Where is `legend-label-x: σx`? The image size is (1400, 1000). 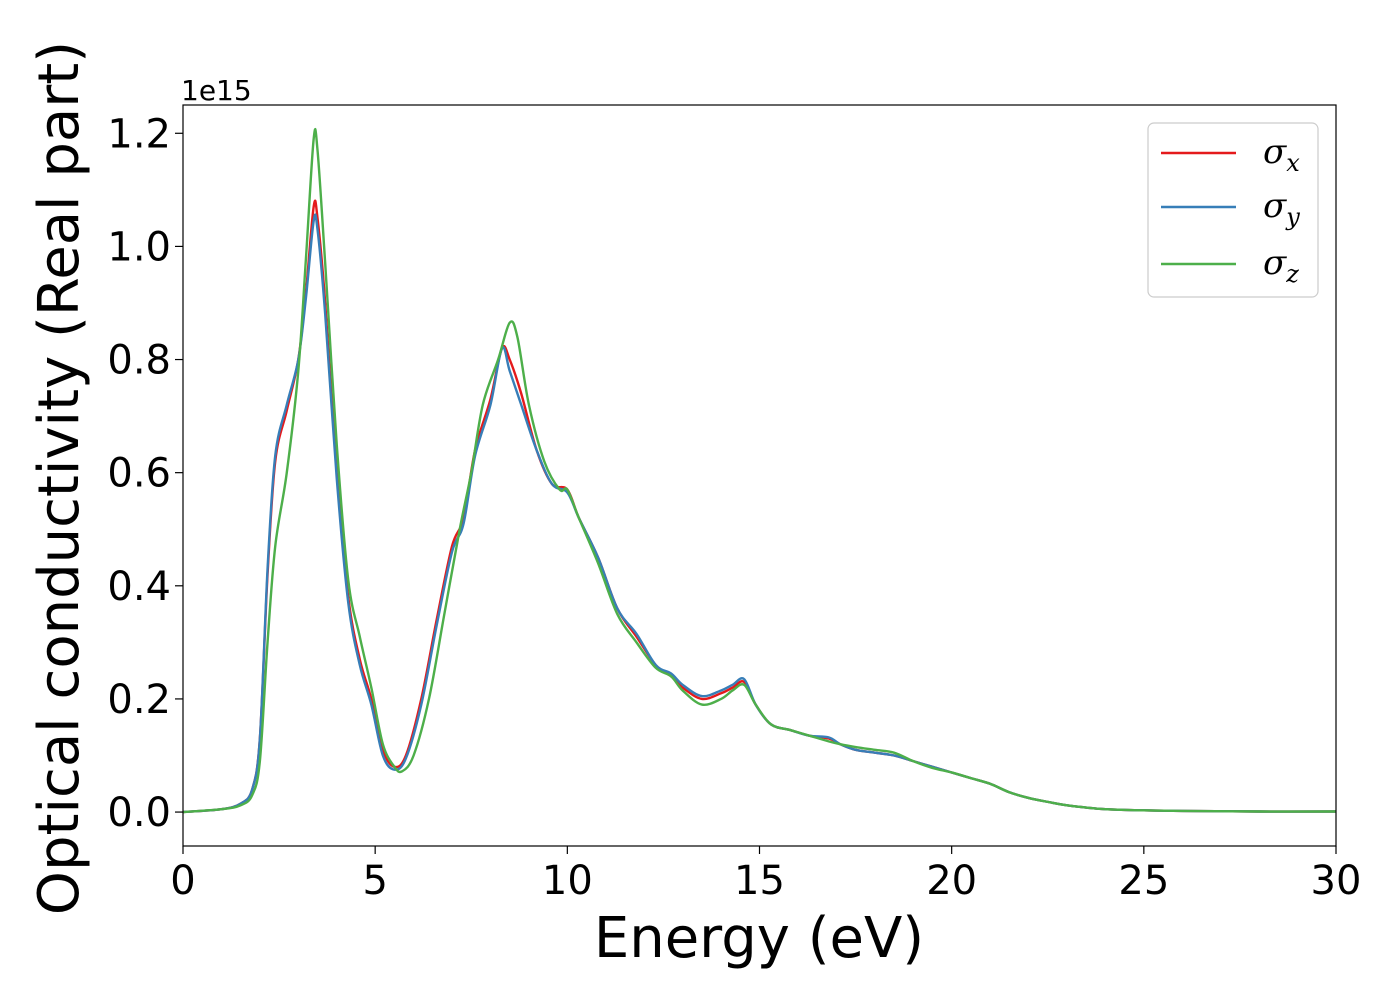 legend-label-x: σx is located at coordinates (1281, 154).